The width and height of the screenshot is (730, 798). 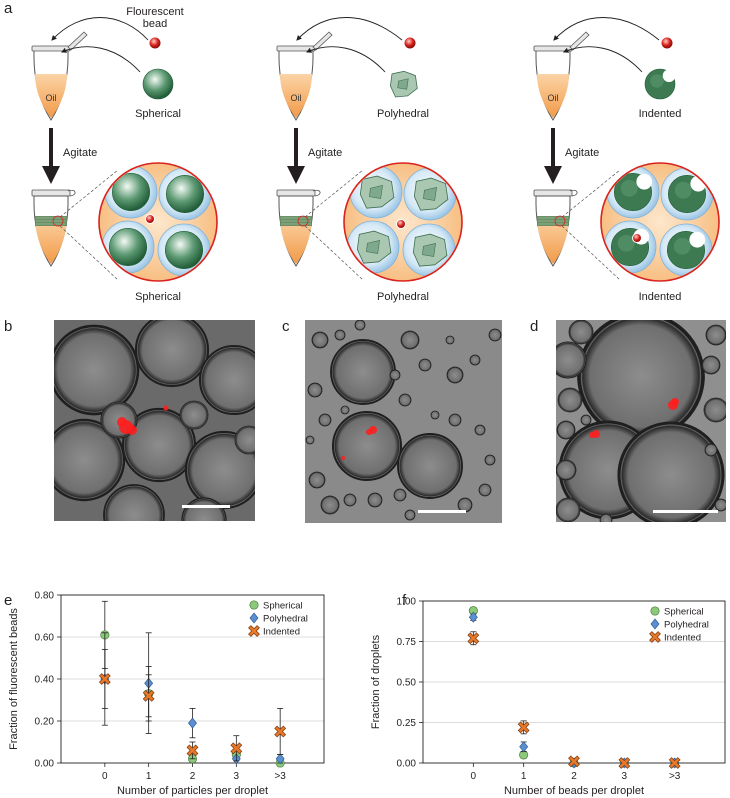 I want to click on tube-emulsion, so click(x=555, y=228).